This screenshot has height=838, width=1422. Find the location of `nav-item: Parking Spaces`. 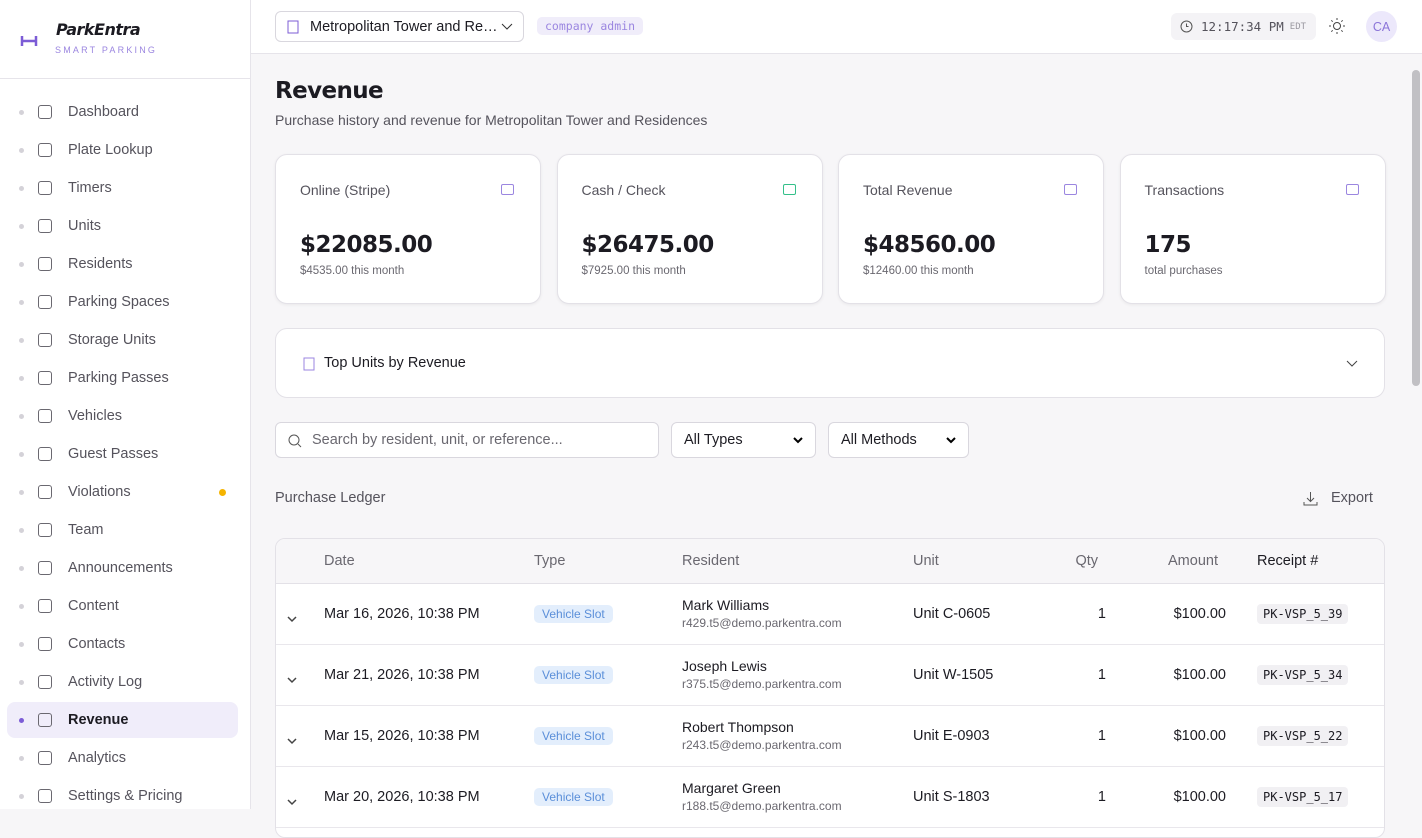

nav-item: Parking Spaces is located at coordinates (122, 302).